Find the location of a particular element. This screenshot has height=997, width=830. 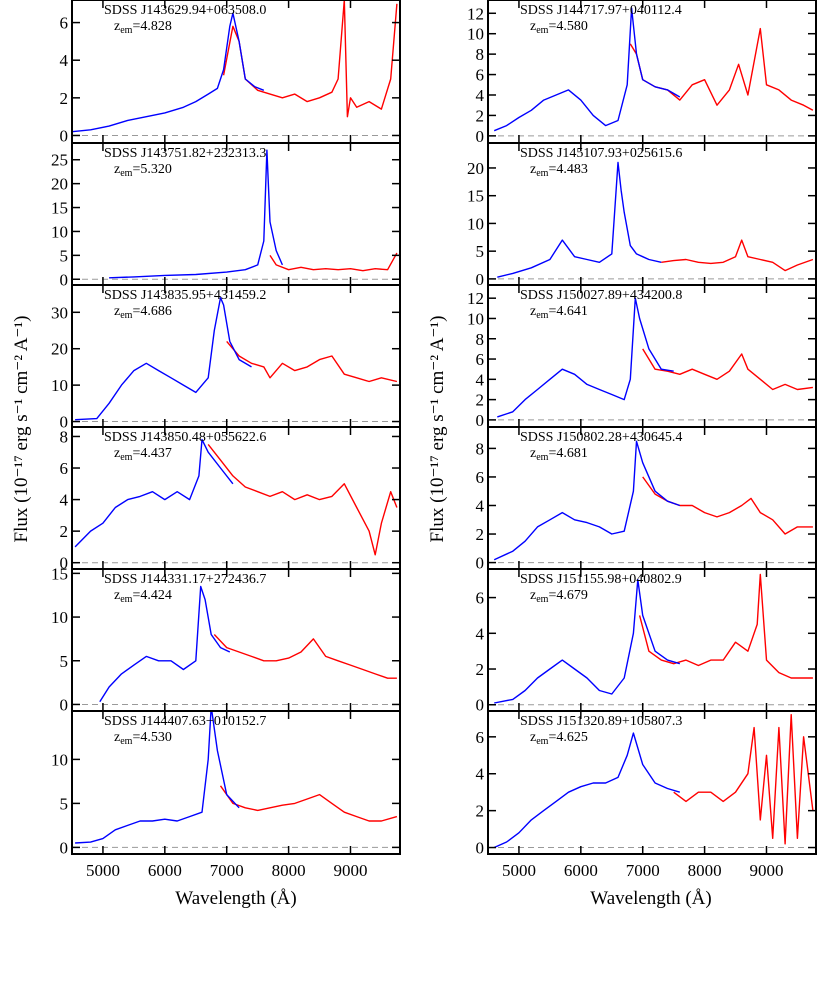

redshift-value: =4.679 is located at coordinates (567, 595).